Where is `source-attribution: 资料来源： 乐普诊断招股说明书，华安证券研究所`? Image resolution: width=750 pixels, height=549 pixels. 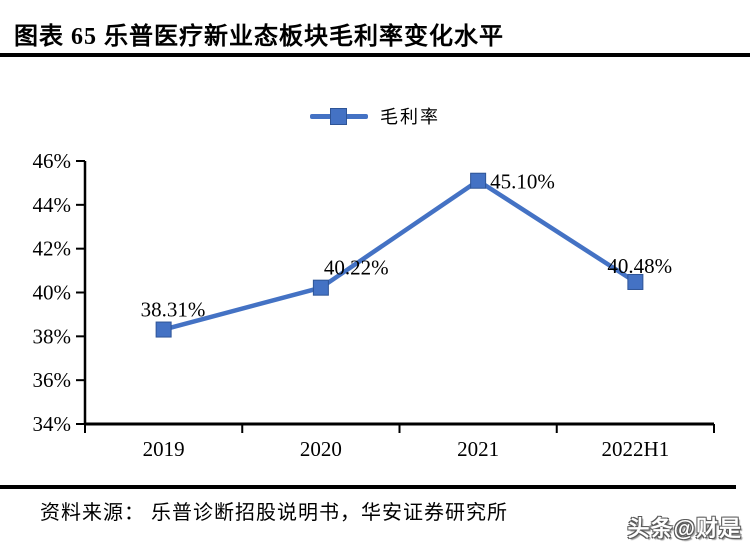 source-attribution: 资料来源： 乐普诊断招股说明书，华安证券研究所 is located at coordinates (274, 513).